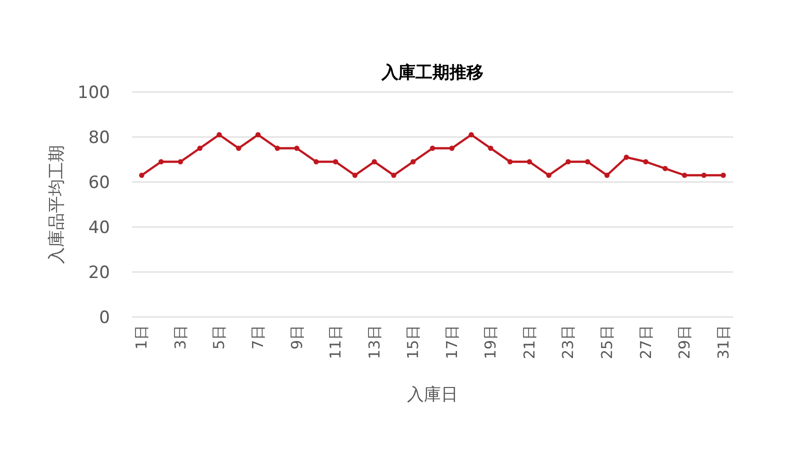 The image size is (800, 450). What do you see at coordinates (219, 337) in the screenshot?
I see `x-tick-label: 5日` at bounding box center [219, 337].